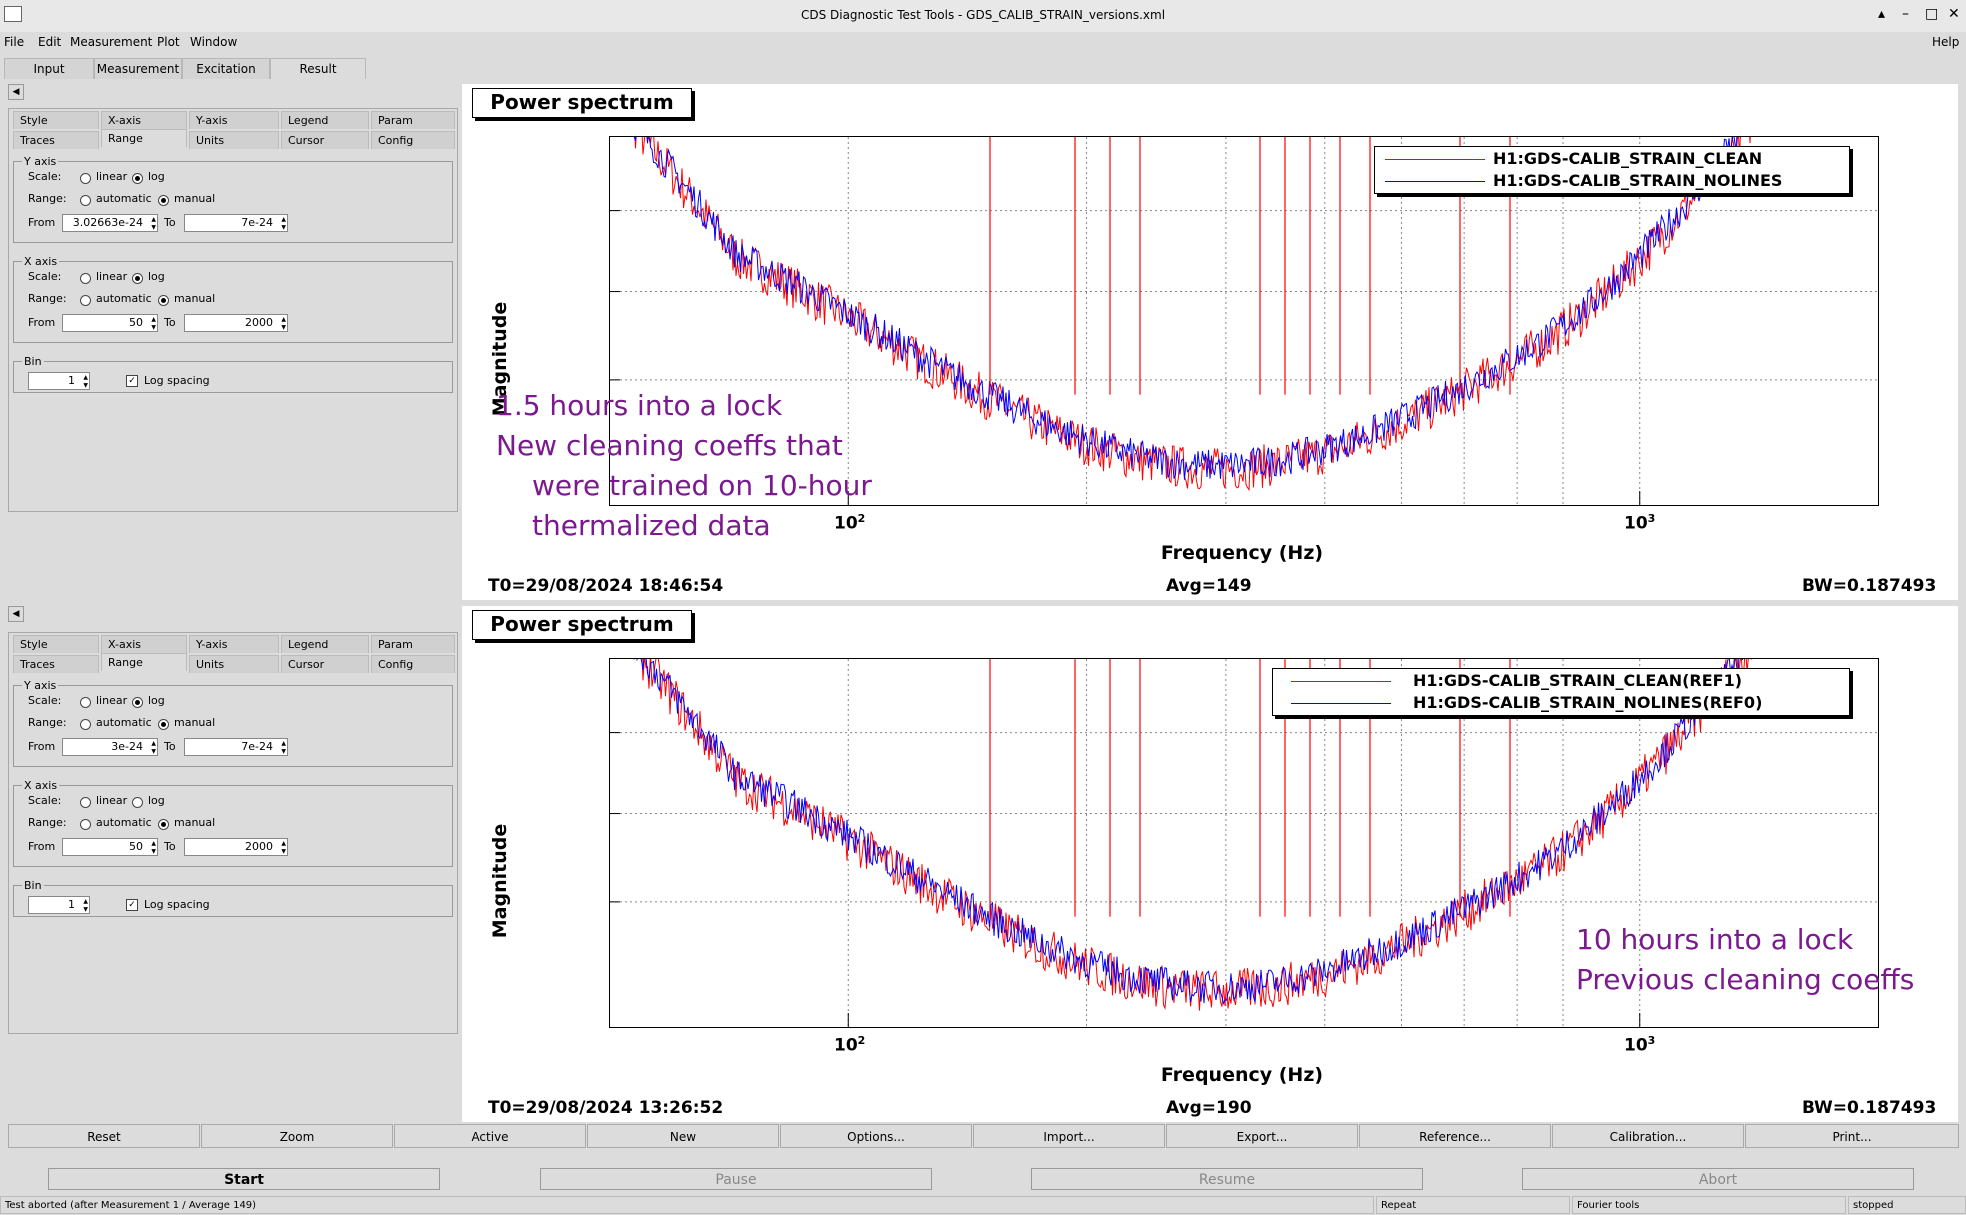  What do you see at coordinates (234, 644) in the screenshot?
I see `tab-yaxis-2: Y-axis` at bounding box center [234, 644].